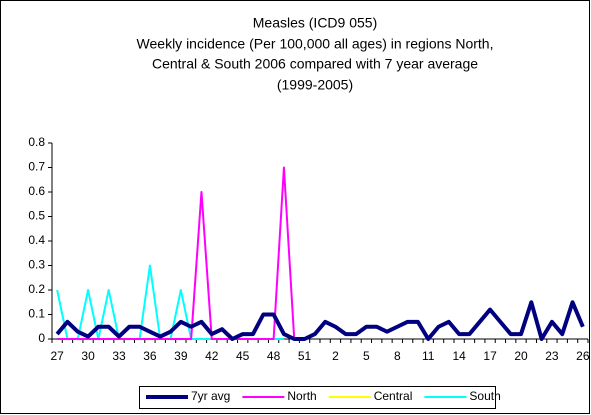  I want to click on x-tick-label: 14, so click(459, 356).